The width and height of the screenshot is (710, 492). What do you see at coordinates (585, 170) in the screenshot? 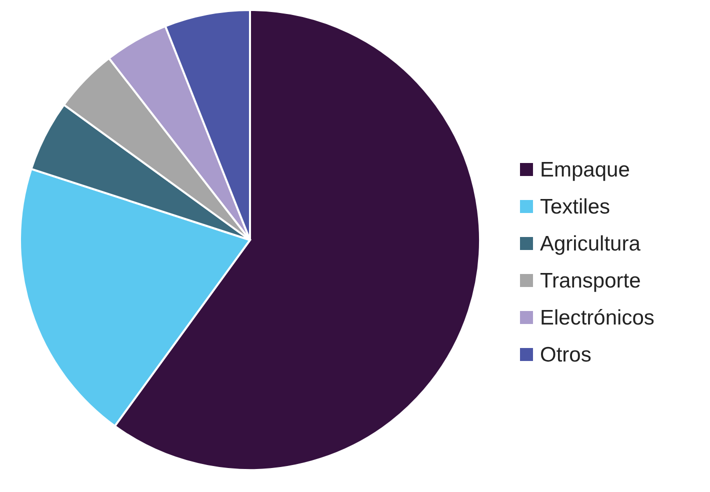
I see `legend-label: Empaque` at bounding box center [585, 170].